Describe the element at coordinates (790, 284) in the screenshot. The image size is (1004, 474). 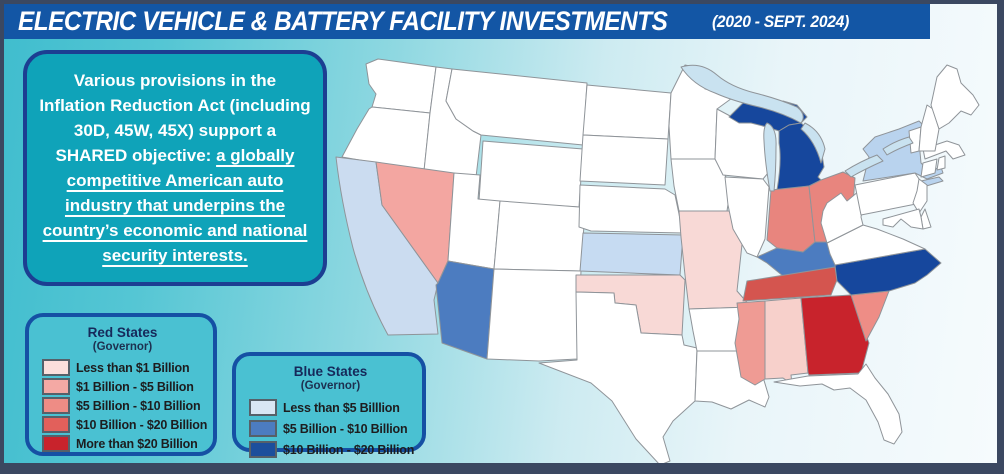
I see `state-TN` at that location.